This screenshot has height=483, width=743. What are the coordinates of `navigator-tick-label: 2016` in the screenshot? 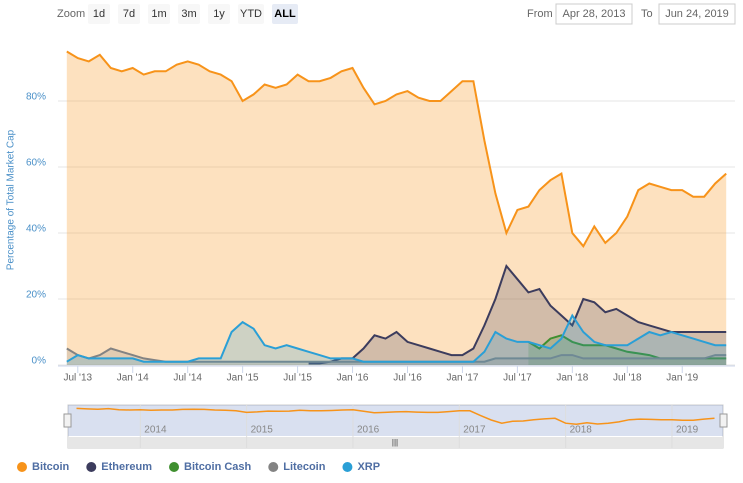 It's located at (368, 430).